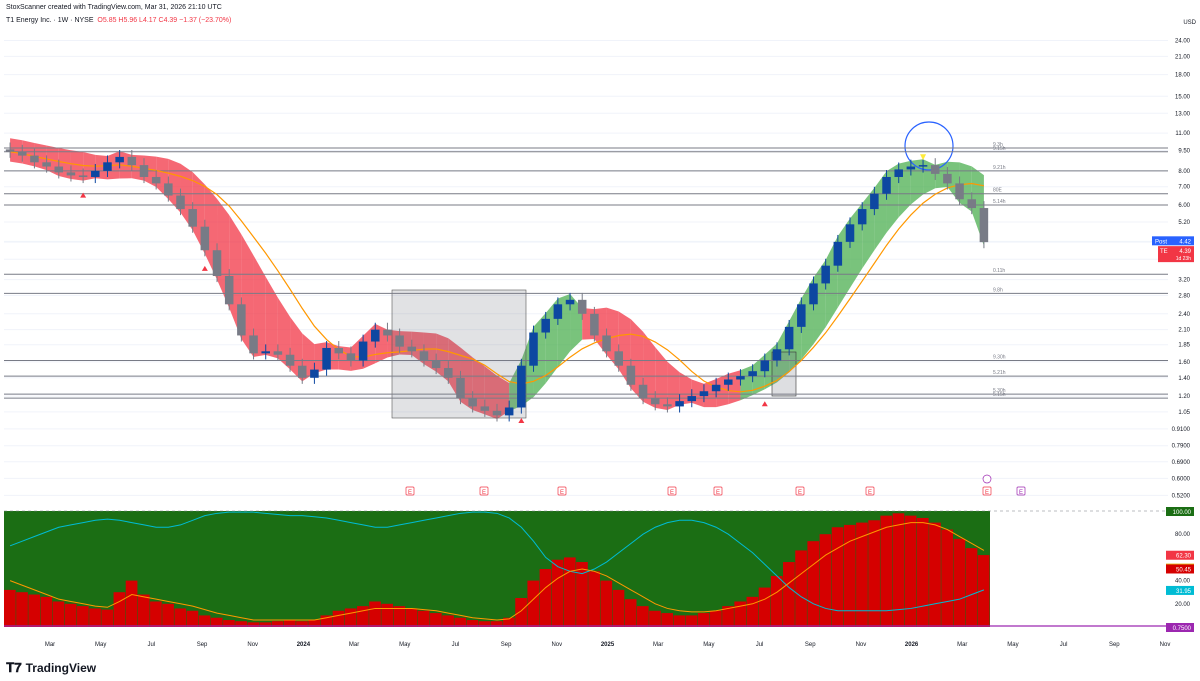 The image size is (1200, 681). I want to click on horizontal-level-label: 9.3h, so click(998, 145).